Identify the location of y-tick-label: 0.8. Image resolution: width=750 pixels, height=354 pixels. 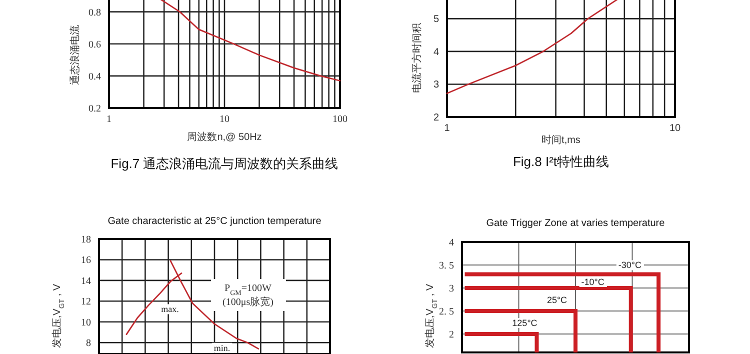
(94, 12).